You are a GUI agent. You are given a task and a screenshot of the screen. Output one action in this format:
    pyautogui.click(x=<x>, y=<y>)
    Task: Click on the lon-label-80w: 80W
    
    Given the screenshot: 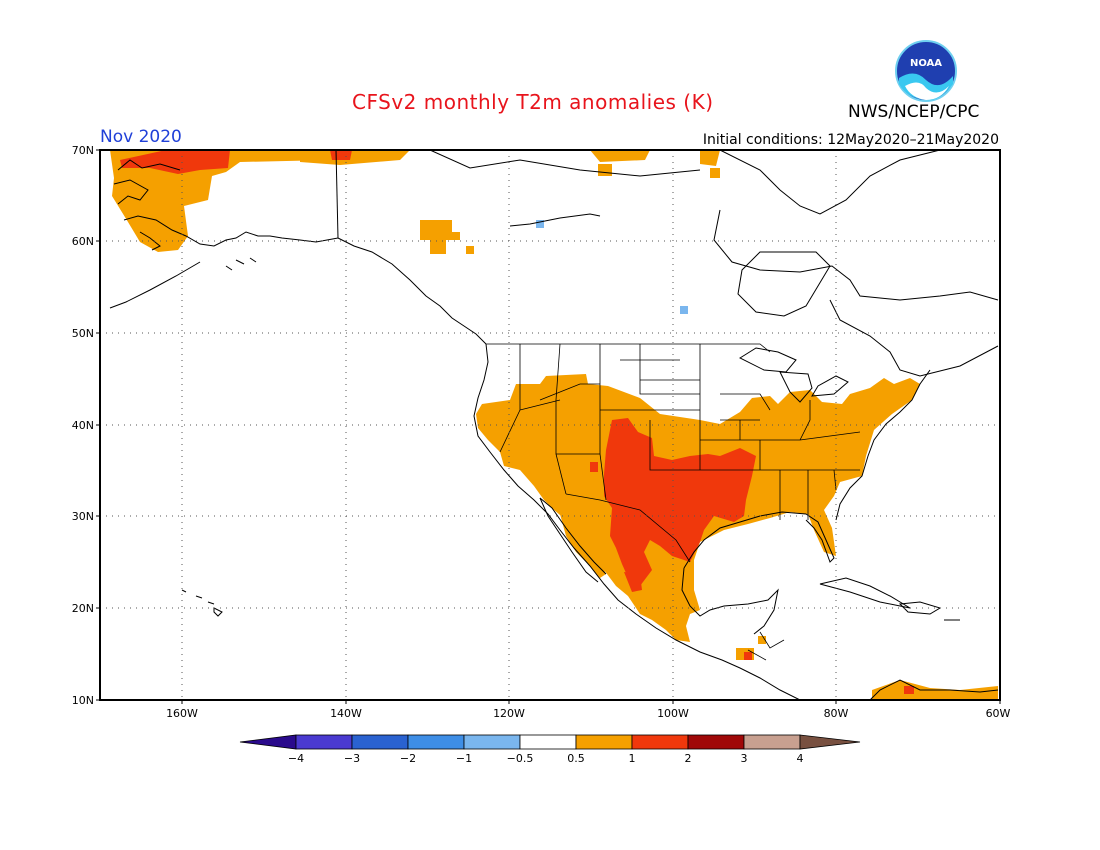 What is the action you would take?
    pyautogui.click(x=836, y=713)
    